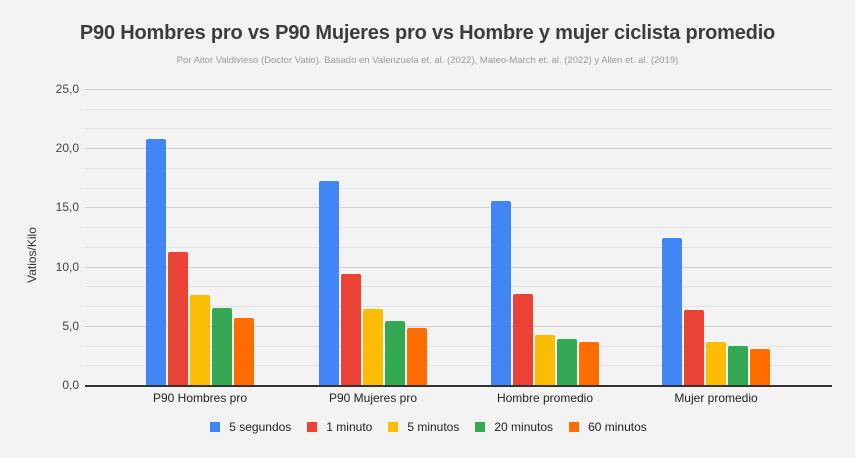  I want to click on y-tick-label: 10,0, so click(67, 266).